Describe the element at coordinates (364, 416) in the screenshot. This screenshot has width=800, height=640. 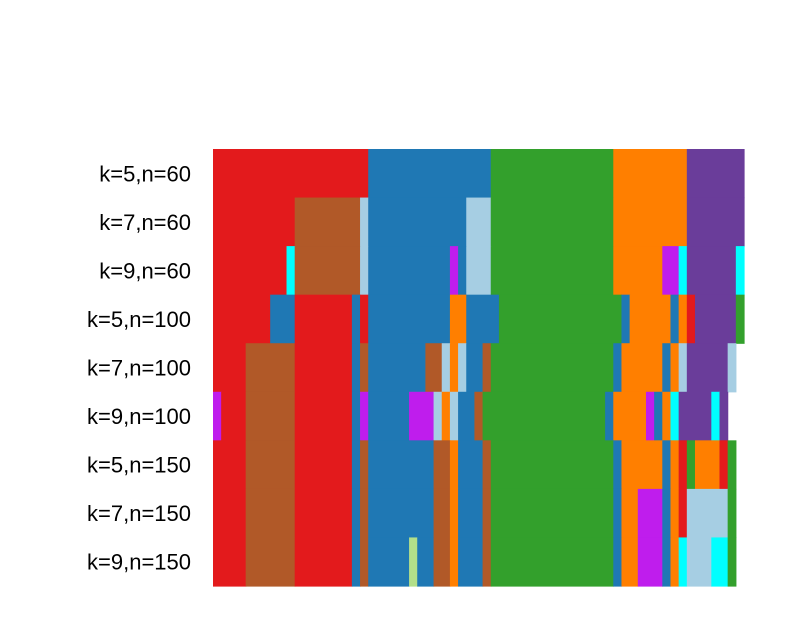
I see `heatmap-cell-row6-seg6` at that location.